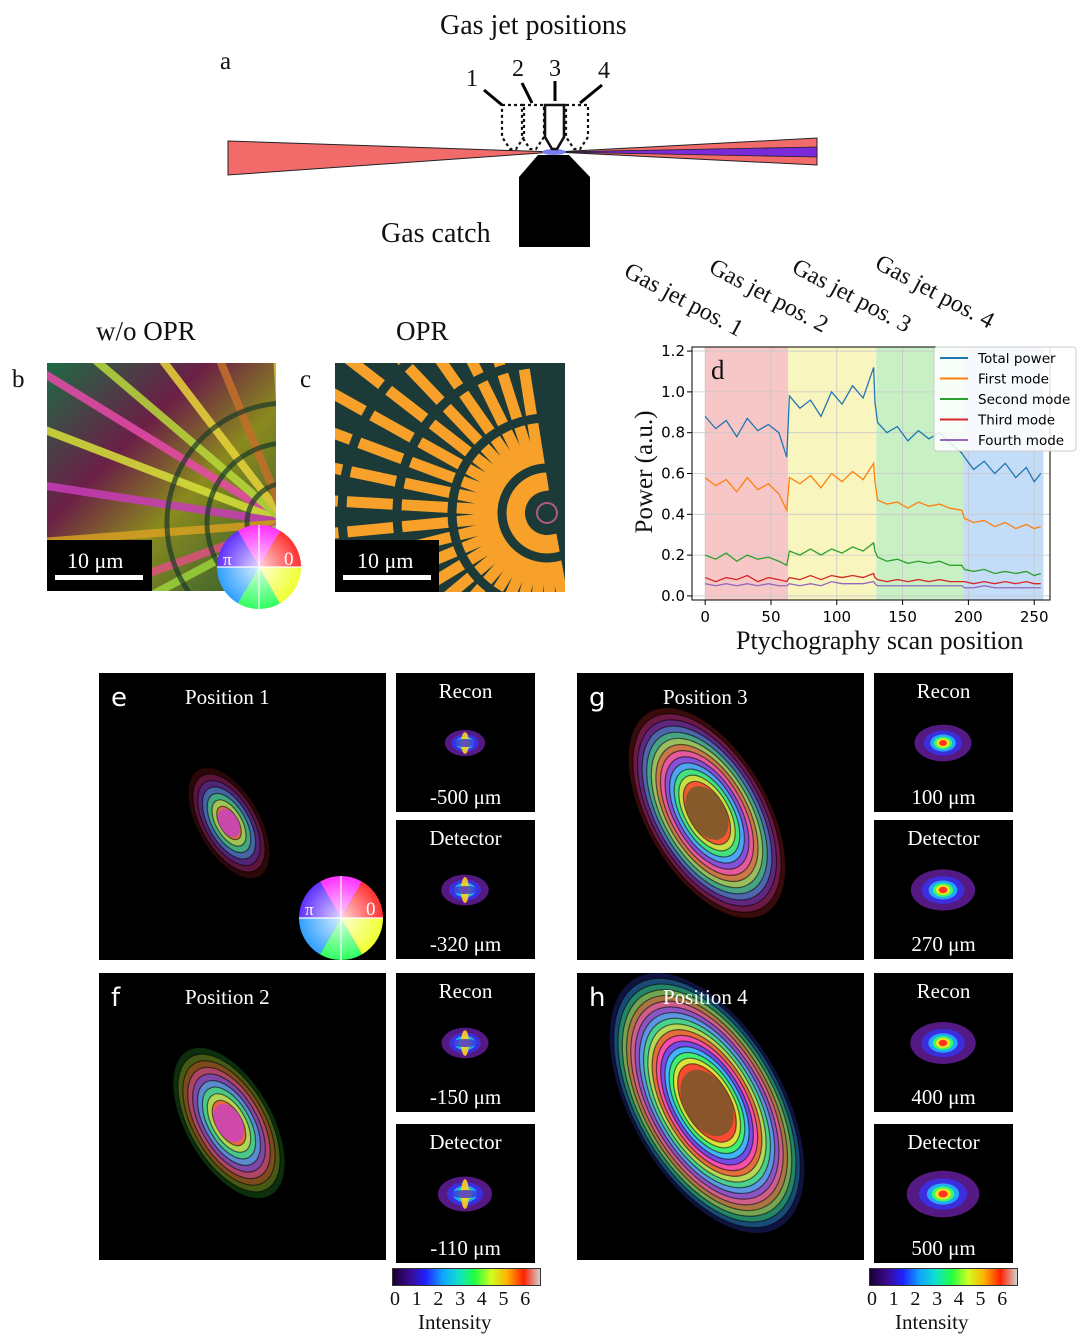 The width and height of the screenshot is (1078, 1335). Describe the element at coordinates (242, 816) in the screenshot. I see `beam-phase-image: e Position 1` at that location.